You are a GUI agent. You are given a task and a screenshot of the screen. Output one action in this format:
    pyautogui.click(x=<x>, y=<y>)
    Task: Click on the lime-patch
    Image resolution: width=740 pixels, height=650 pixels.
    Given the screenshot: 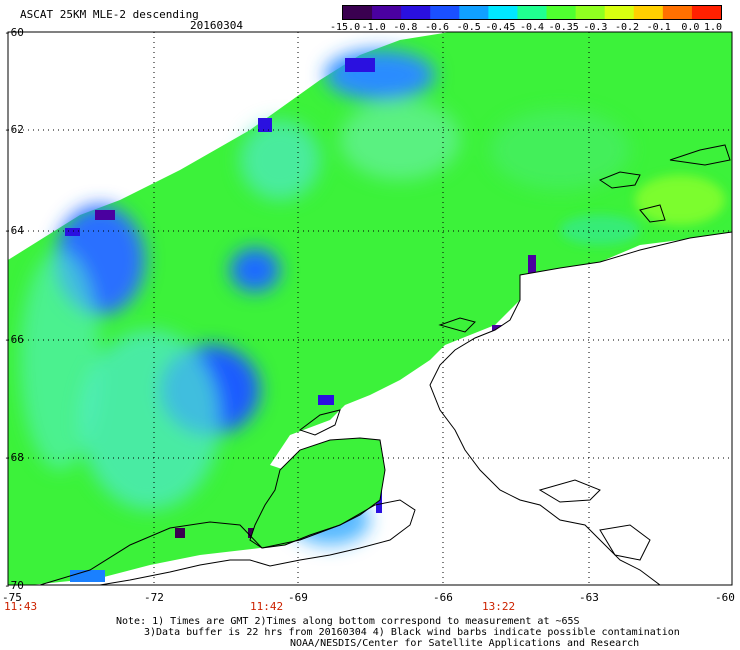 What is the action you would take?
    pyautogui.click(x=680, y=200)
    